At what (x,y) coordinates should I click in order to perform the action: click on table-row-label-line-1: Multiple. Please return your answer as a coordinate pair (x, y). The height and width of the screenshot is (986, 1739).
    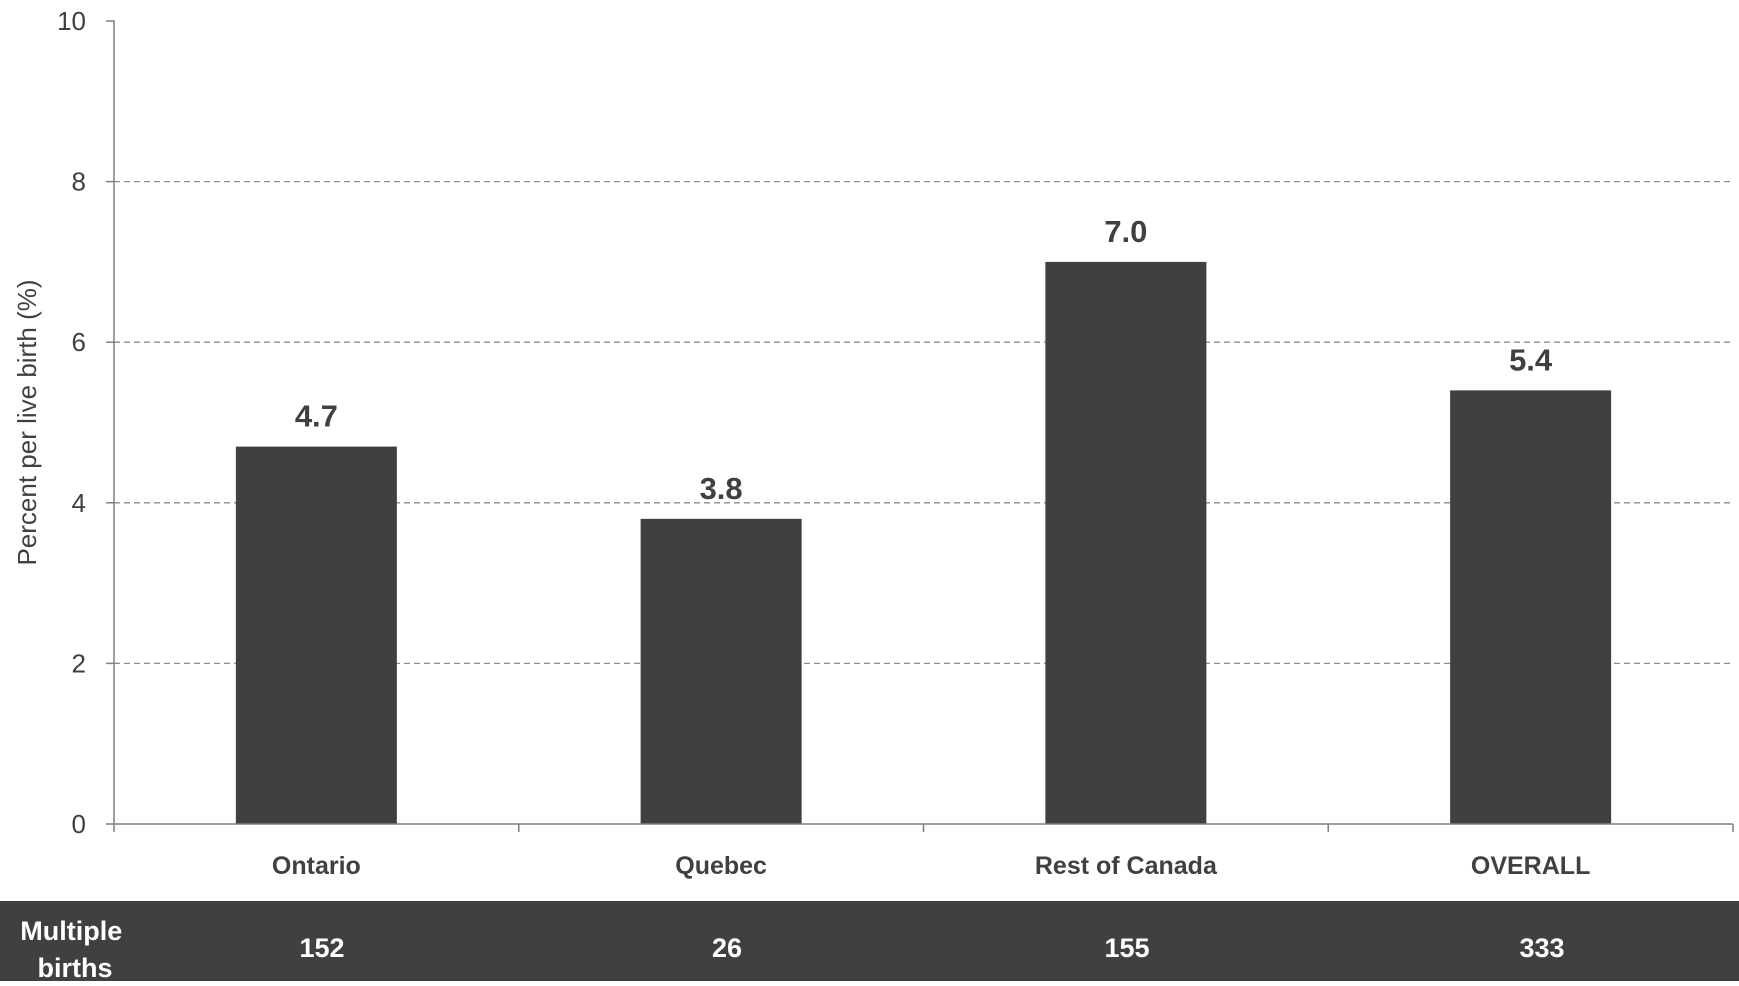
    Looking at the image, I should click on (71, 931).